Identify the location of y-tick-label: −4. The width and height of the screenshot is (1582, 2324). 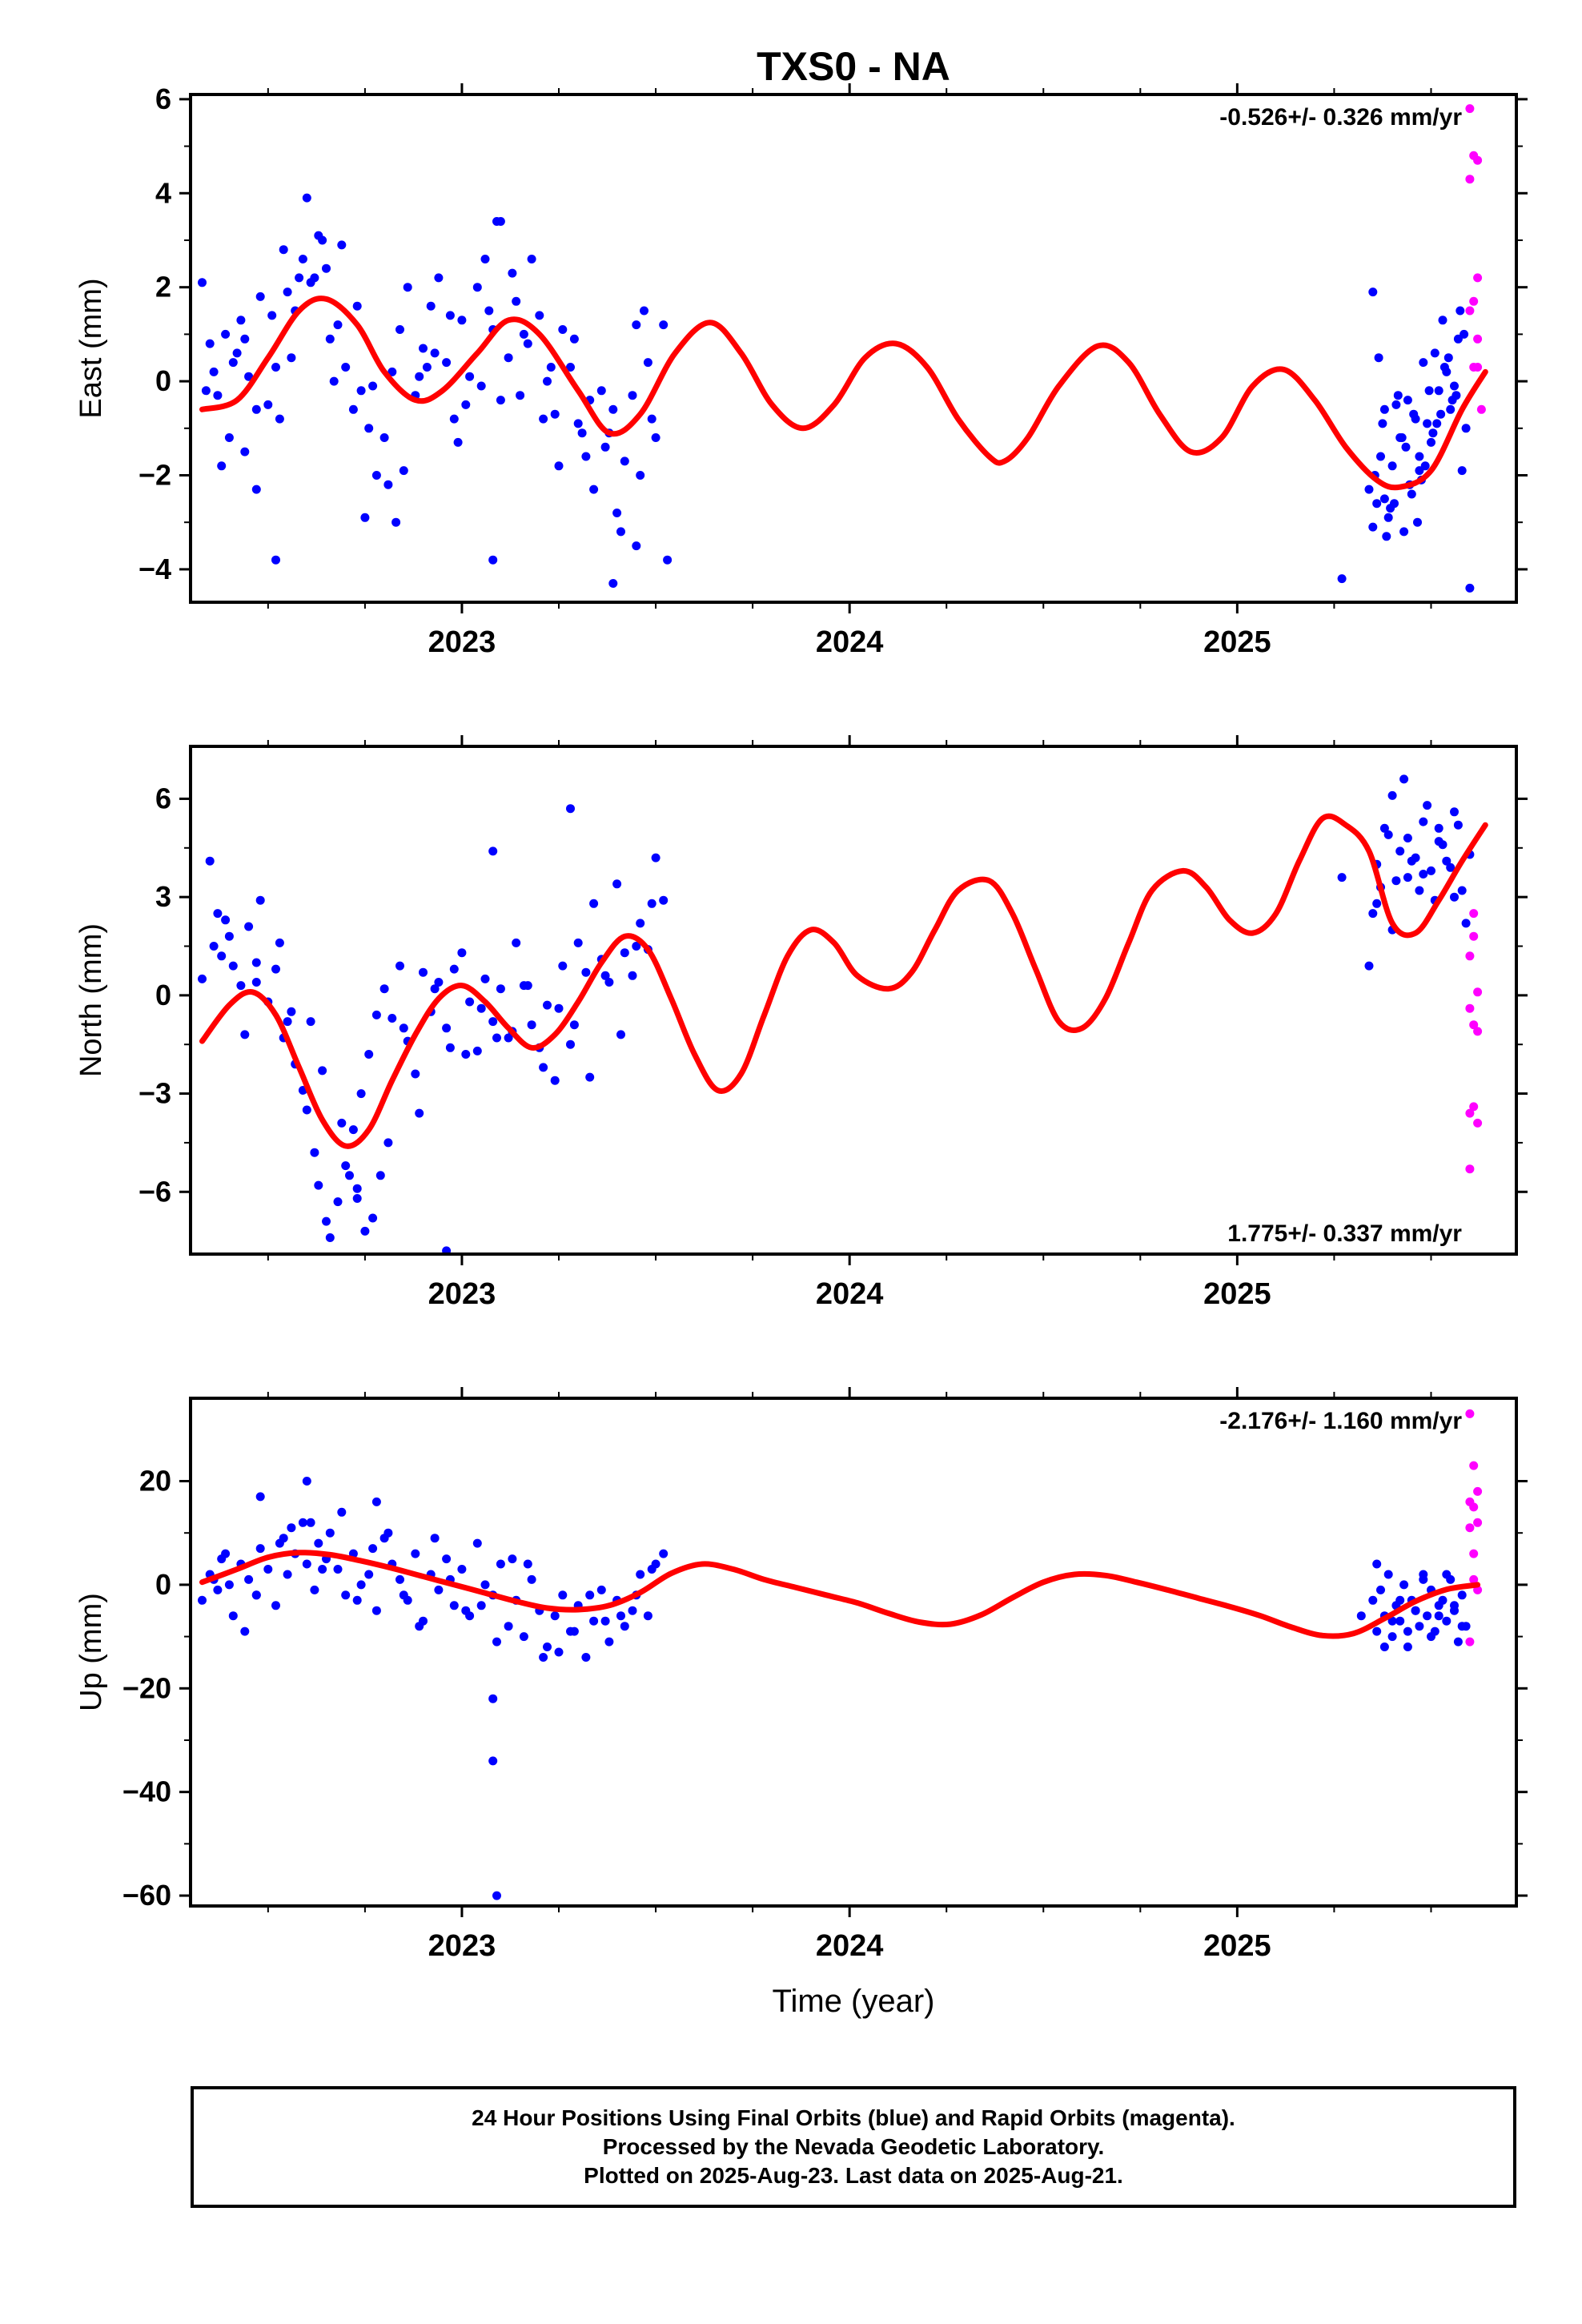
(155, 569).